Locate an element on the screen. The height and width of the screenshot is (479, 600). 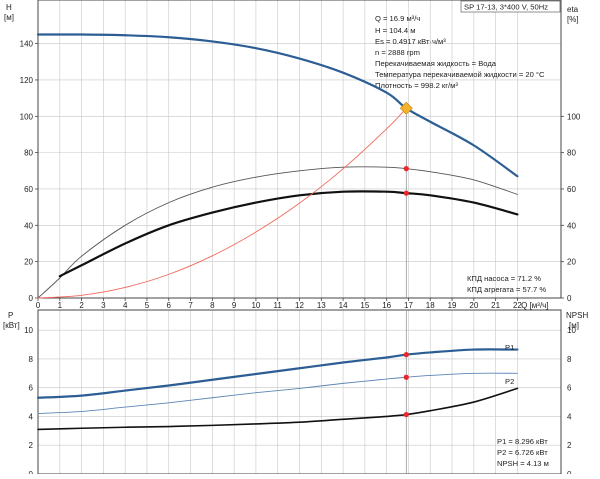
top-ytick-left-label: 140 is located at coordinates (27, 44).